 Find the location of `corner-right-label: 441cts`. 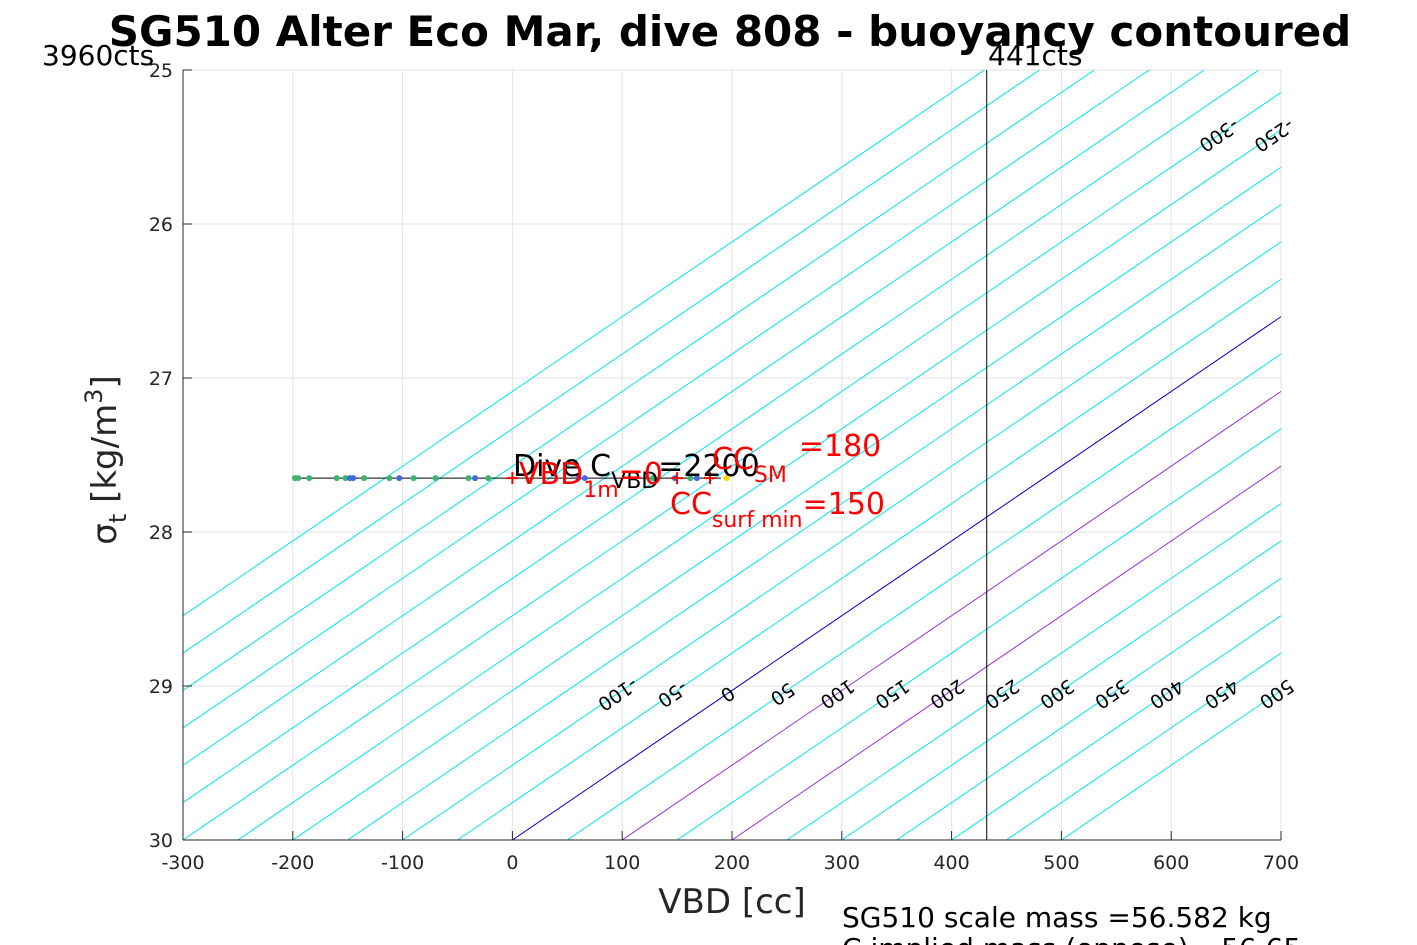

corner-right-label: 441cts is located at coordinates (1035, 55).